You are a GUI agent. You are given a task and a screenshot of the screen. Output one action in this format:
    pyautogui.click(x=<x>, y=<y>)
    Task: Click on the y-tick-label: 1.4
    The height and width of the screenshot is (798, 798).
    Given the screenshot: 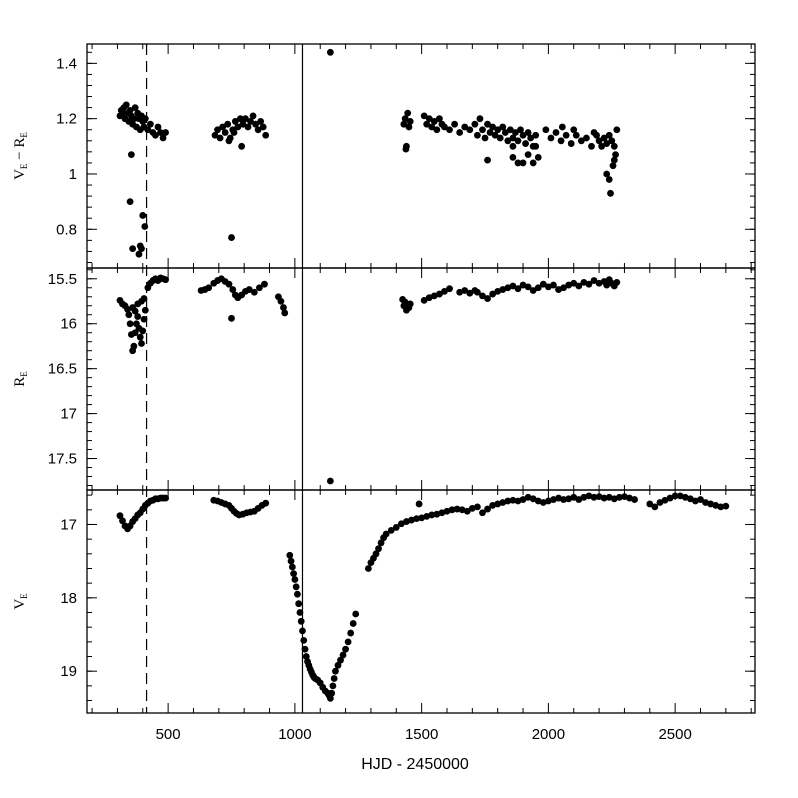 What is the action you would take?
    pyautogui.click(x=66, y=63)
    